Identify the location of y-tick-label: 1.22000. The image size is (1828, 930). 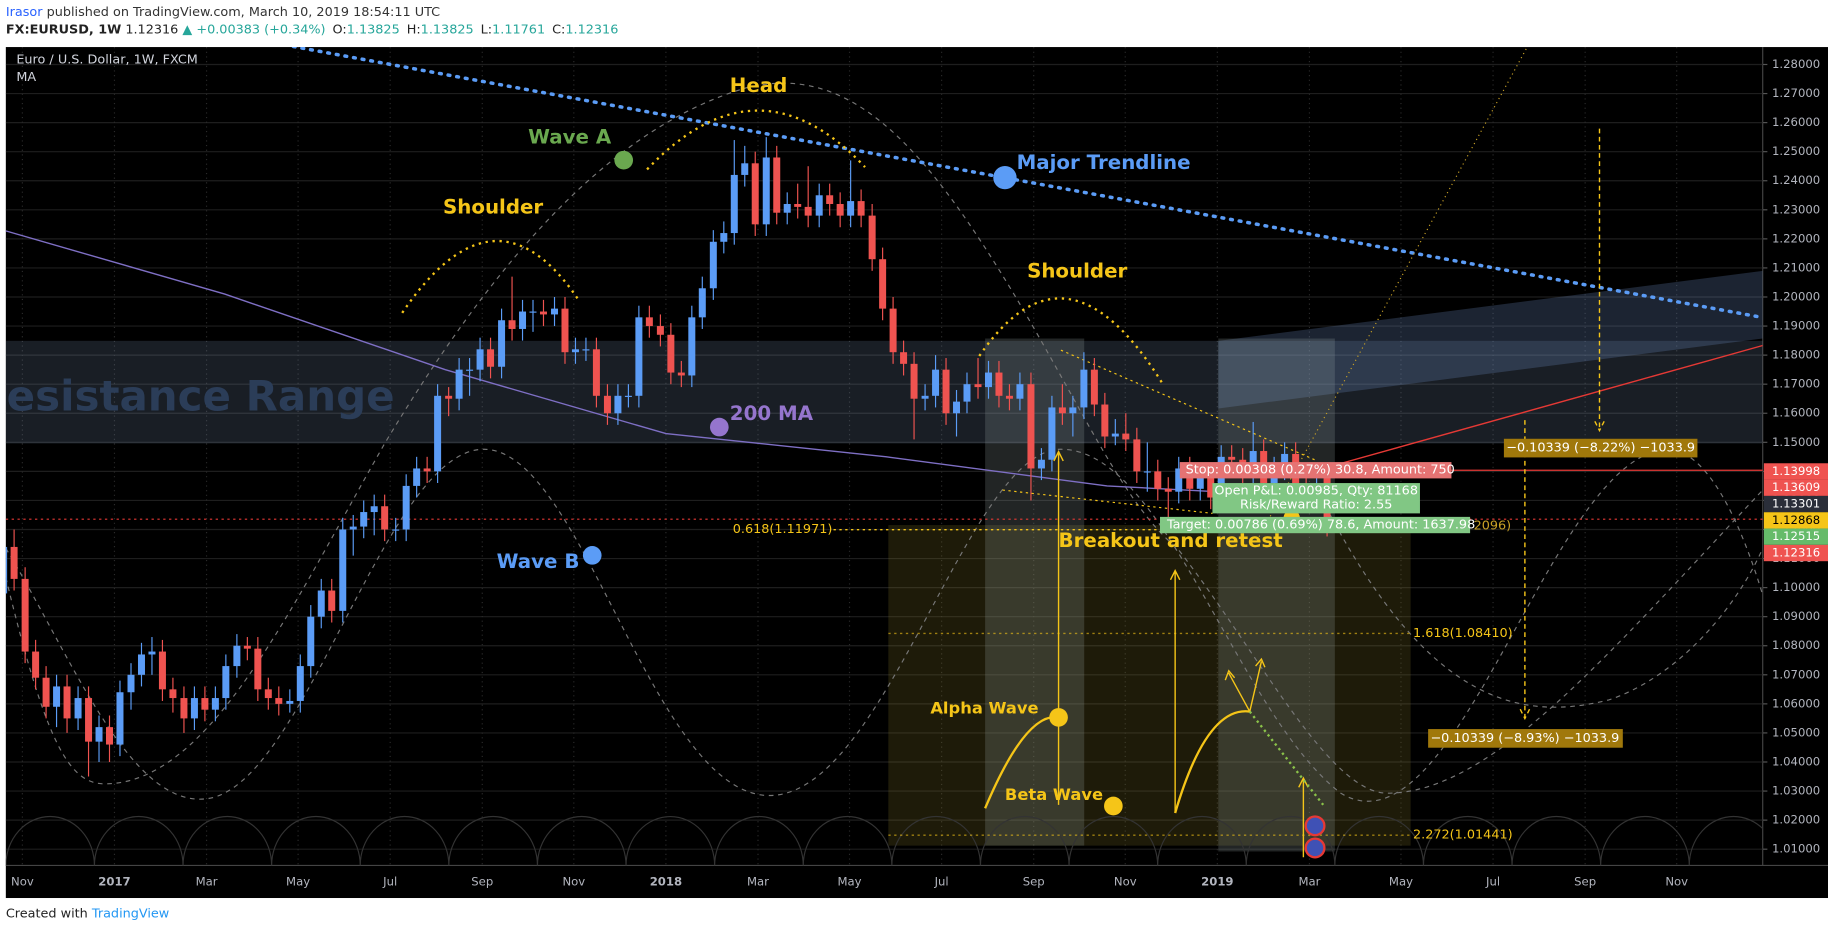
(1796, 238).